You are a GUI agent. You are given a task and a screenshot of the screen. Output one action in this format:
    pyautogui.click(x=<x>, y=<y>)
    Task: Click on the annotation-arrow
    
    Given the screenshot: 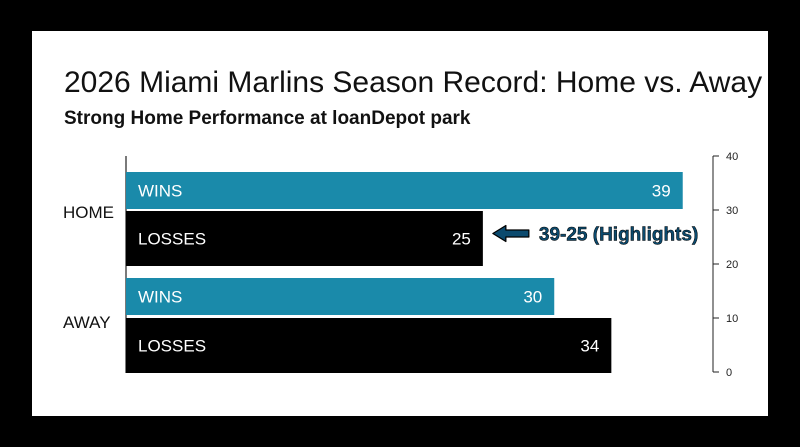 What is the action you would take?
    pyautogui.click(x=511, y=233)
    